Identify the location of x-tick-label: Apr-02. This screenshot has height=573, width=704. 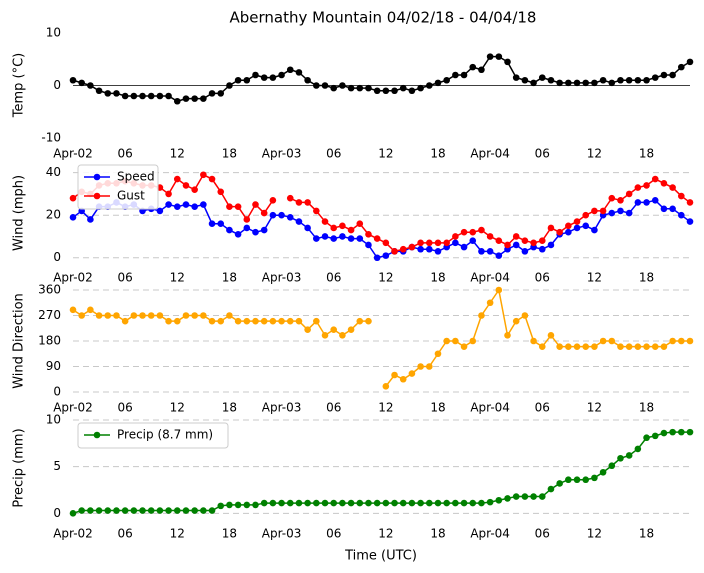
(73, 154).